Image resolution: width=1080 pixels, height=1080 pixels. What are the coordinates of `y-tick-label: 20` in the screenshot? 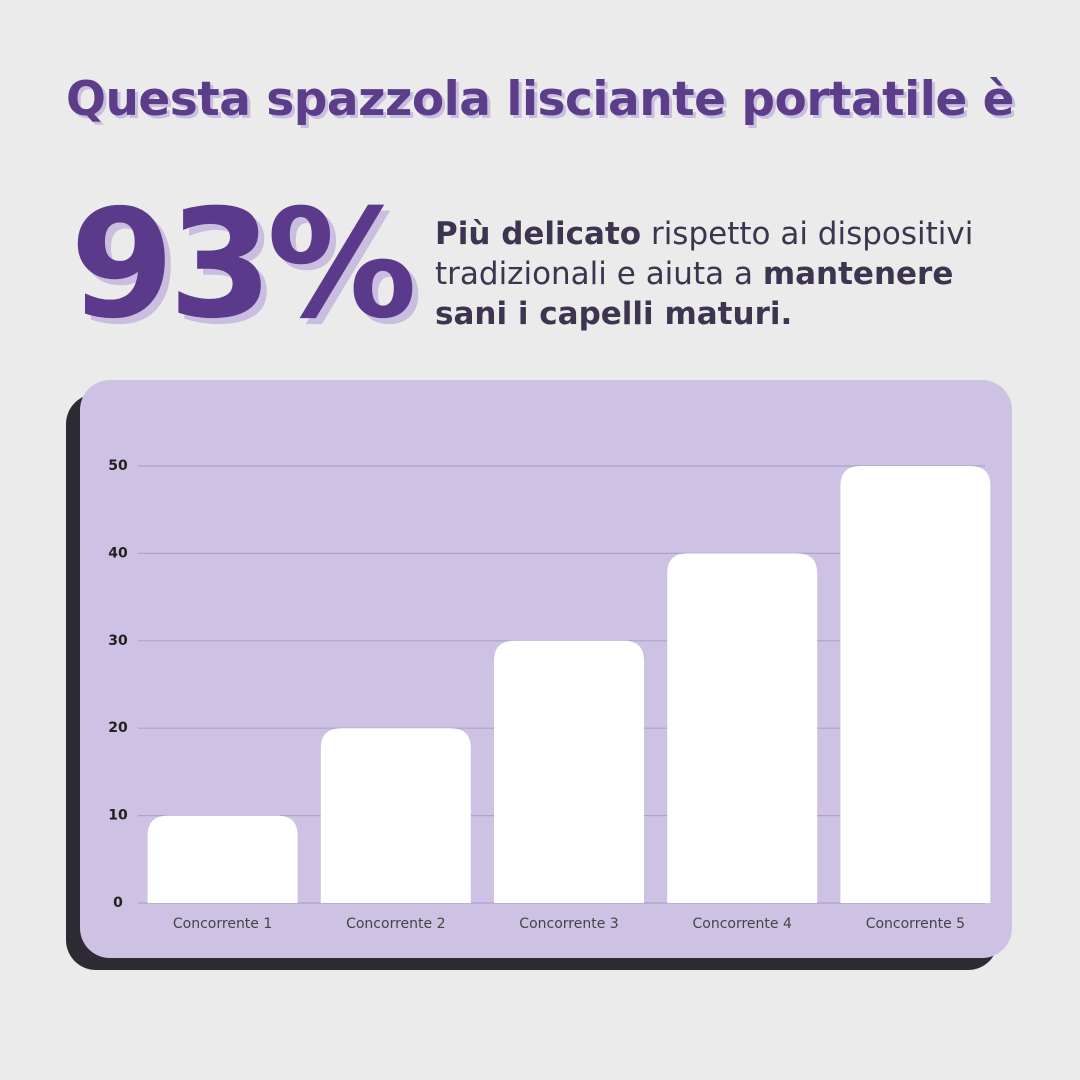 It's located at (118, 728).